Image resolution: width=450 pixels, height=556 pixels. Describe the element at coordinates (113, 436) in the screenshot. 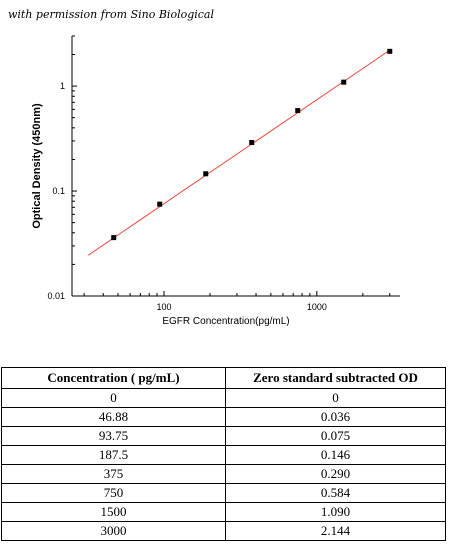

I see `cell-concentration: 93.75` at that location.